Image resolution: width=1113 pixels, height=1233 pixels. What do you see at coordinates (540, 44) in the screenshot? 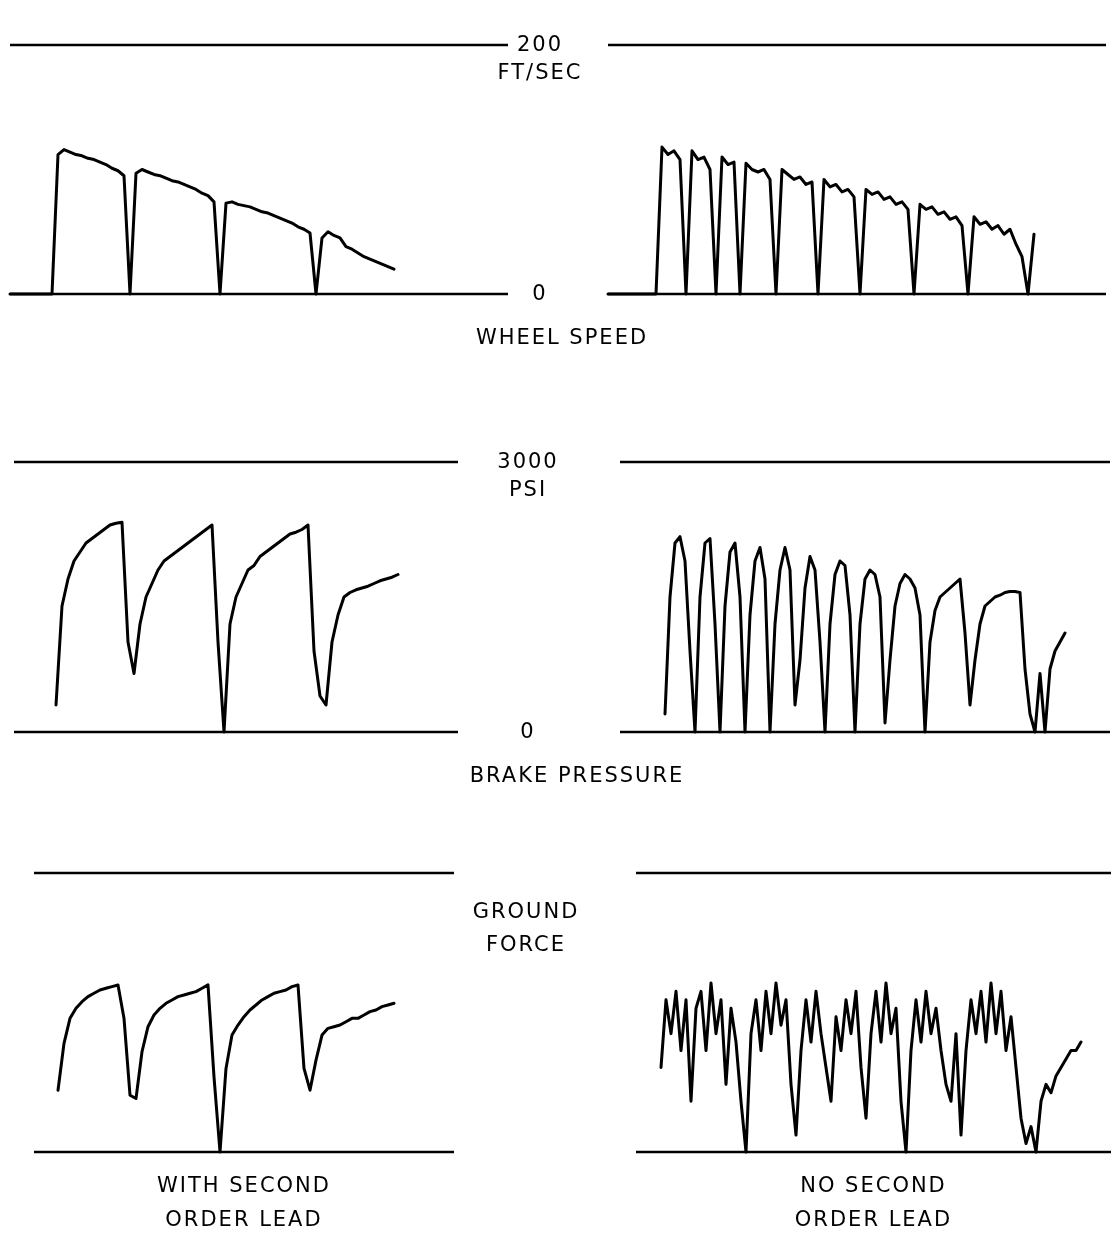
I see `y-tick-label: 200` at bounding box center [540, 44].